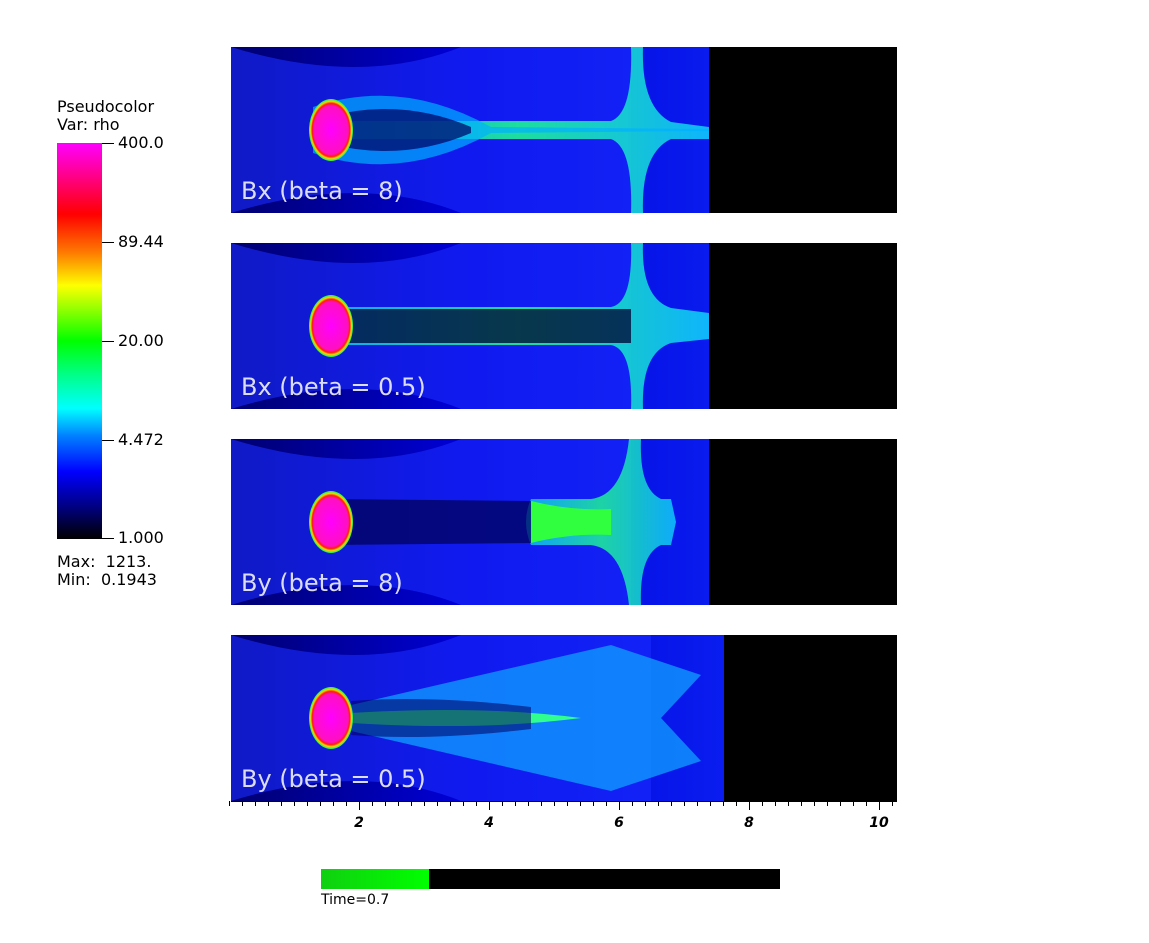  What do you see at coordinates (79, 341) in the screenshot?
I see `colorbar` at bounding box center [79, 341].